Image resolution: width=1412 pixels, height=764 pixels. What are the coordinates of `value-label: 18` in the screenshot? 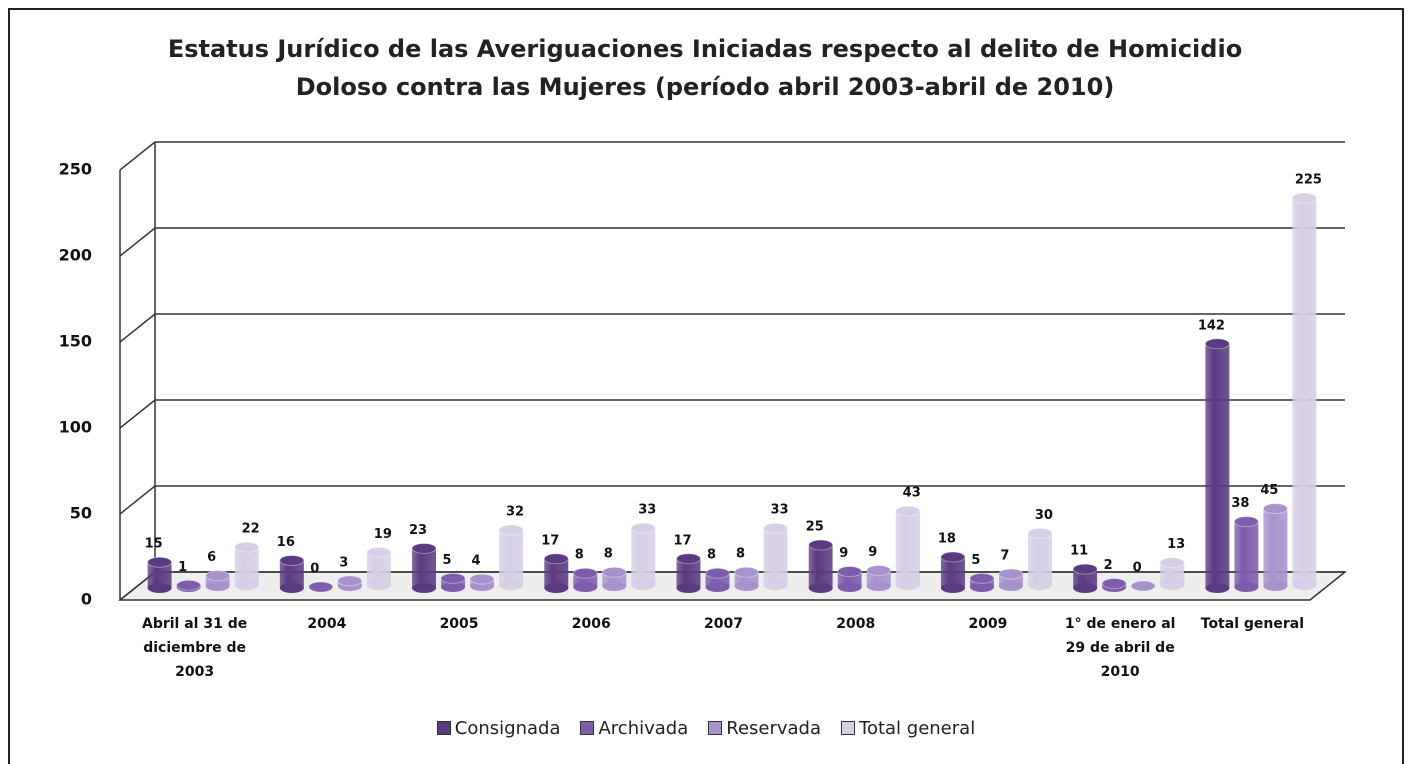 It's located at (947, 539).